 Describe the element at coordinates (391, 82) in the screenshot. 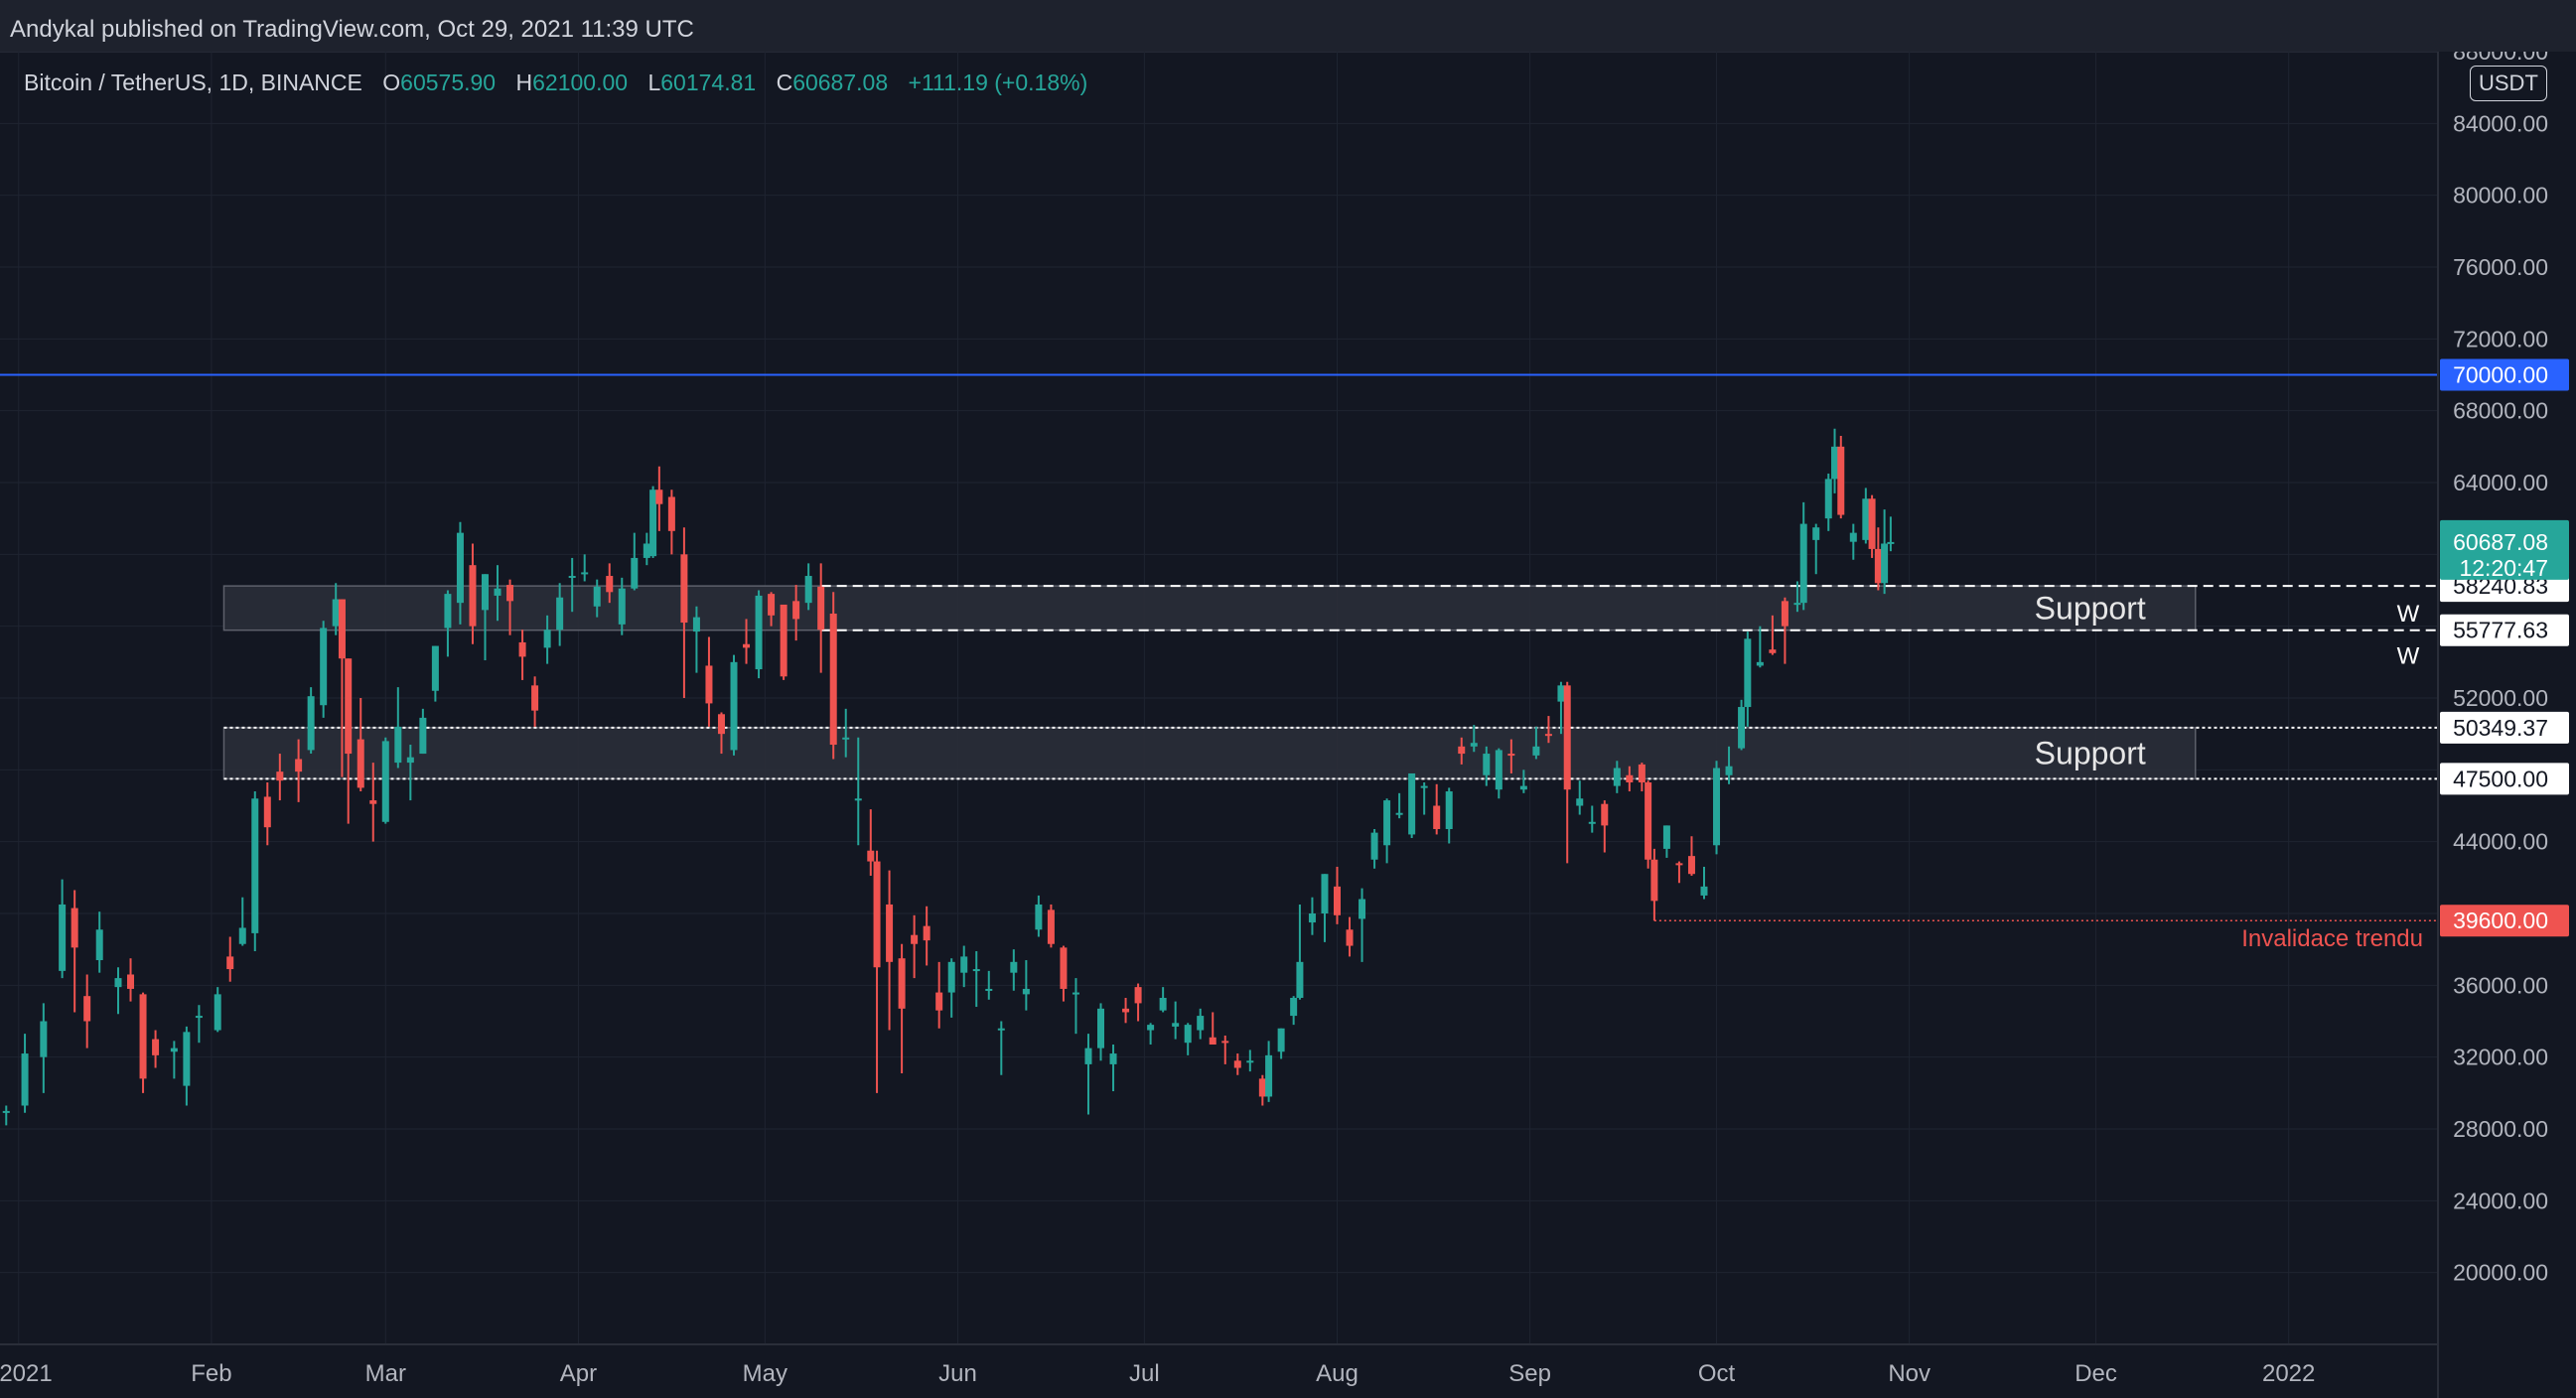

I see `open-label: O` at that location.